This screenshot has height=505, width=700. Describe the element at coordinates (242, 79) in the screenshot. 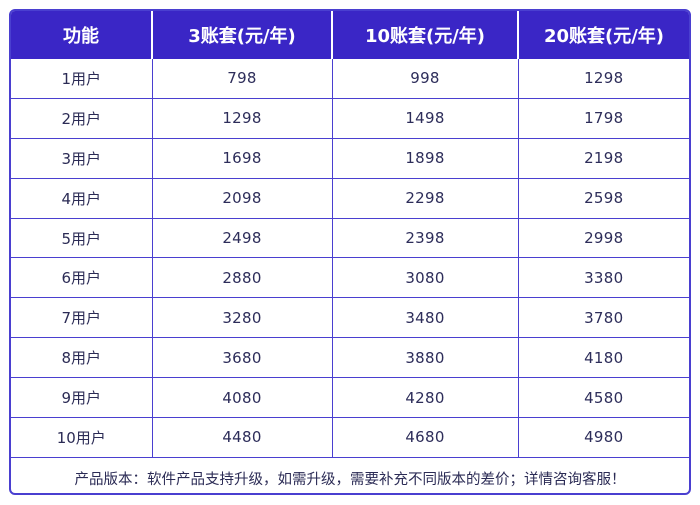

I see `price-cell: 798` at that location.